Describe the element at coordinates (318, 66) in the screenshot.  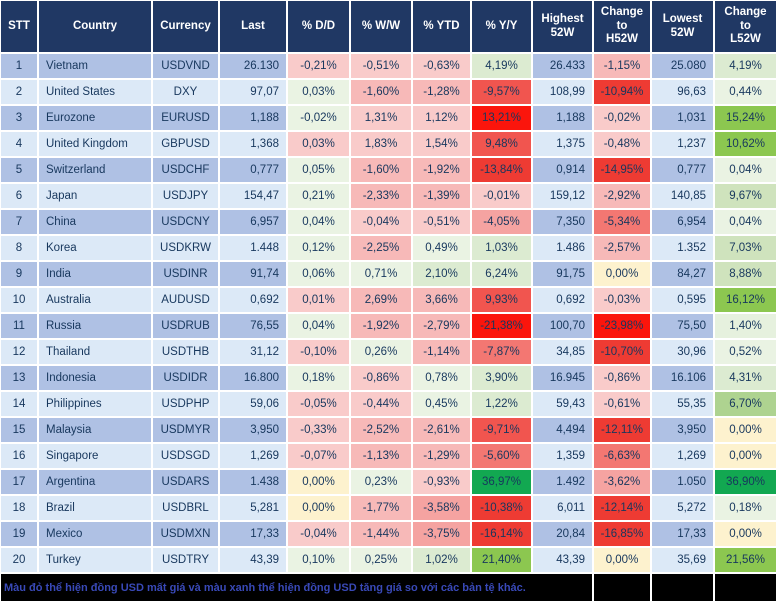
I see `cell-pct-dd: -0,21%` at that location.